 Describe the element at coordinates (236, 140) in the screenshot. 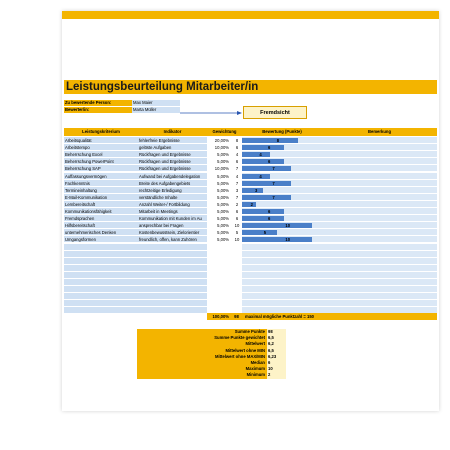

I see `points-cell: 8` at that location.